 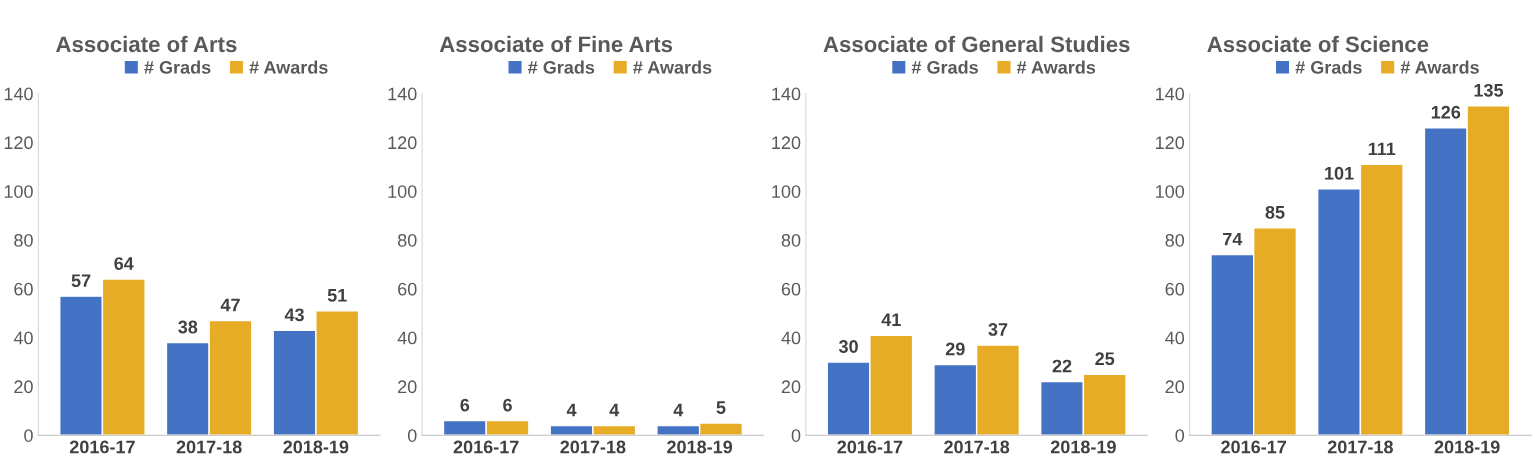 I want to click on data-label: 64, so click(x=124, y=263).